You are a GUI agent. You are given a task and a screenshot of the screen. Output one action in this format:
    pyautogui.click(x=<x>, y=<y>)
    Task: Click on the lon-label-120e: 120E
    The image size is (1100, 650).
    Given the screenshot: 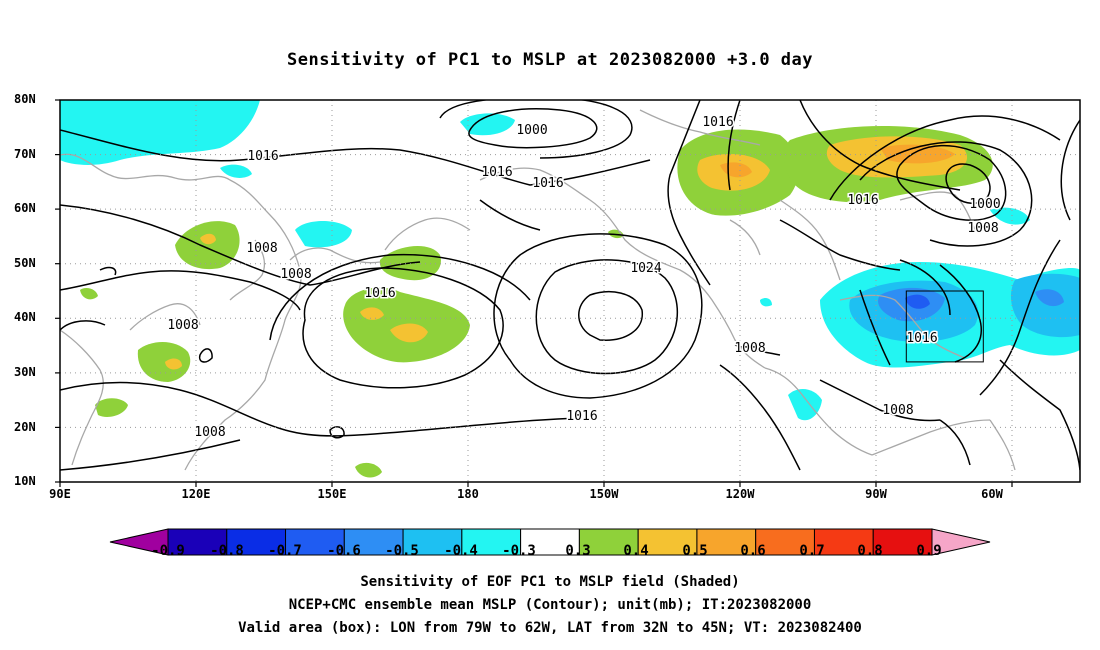 What is the action you would take?
    pyautogui.click(x=196, y=494)
    